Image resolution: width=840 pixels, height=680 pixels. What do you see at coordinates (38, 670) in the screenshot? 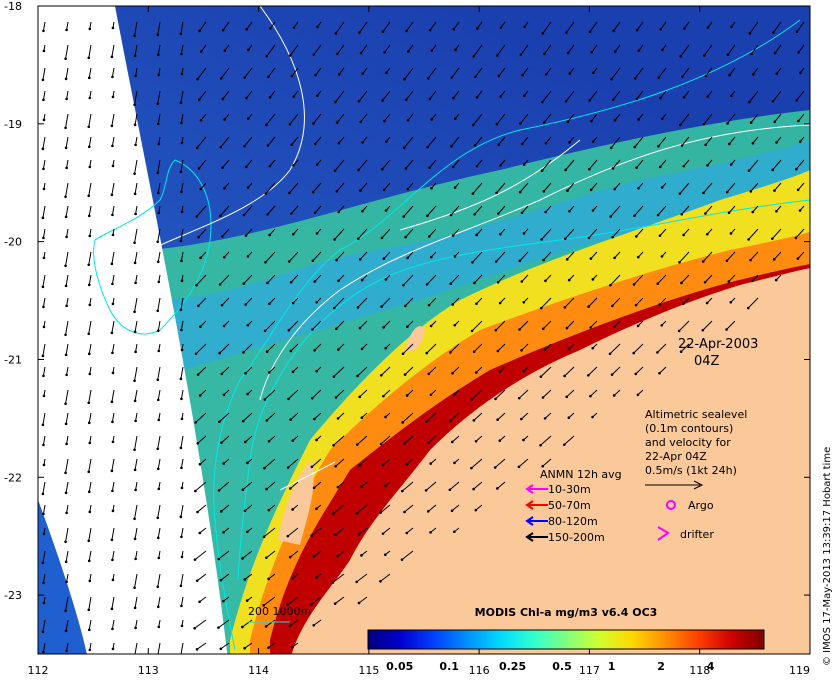
I see `lon-label: 112` at bounding box center [38, 670].